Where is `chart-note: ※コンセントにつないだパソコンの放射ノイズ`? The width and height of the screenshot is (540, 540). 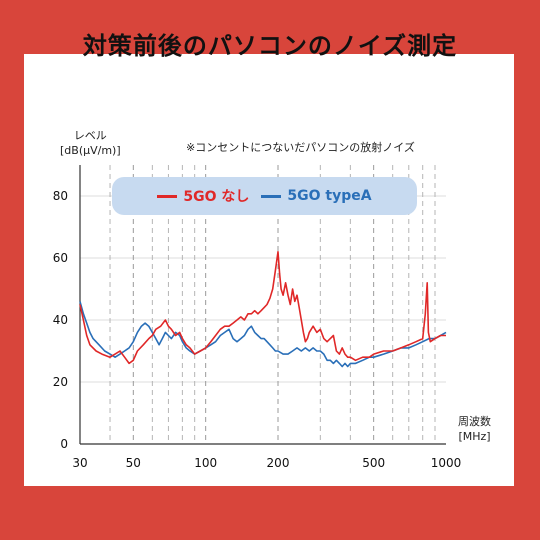 chart-note: ※コンセントにつないだパソコンの放射ノイズ is located at coordinates (300, 147).